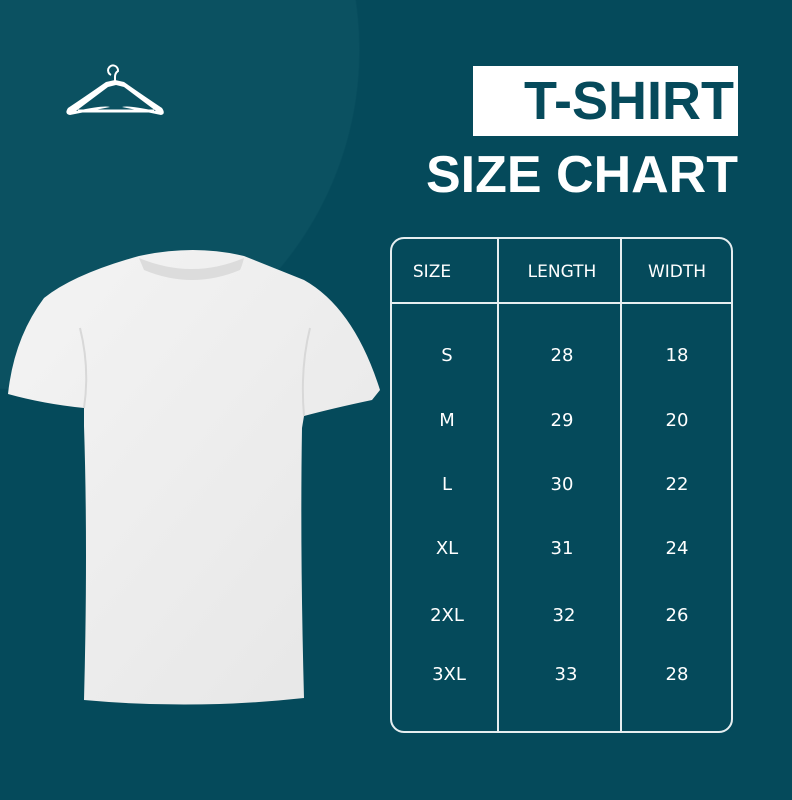 The height and width of the screenshot is (800, 792). Describe the element at coordinates (582, 175) in the screenshot. I see `title-size-chart: SIZE CHART` at that location.